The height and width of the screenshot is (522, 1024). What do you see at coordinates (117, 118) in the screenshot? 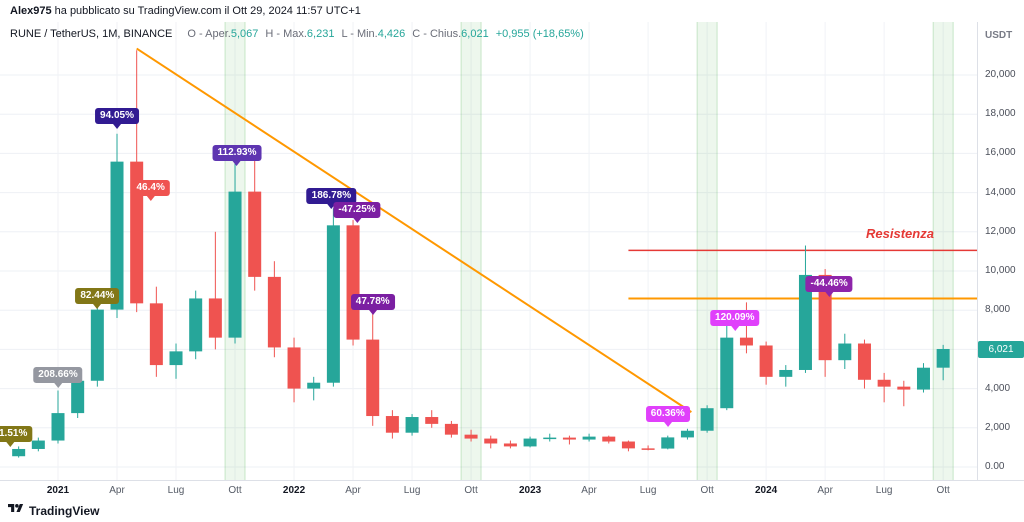
I see `percent-change-badge: 94.05%` at bounding box center [117, 118].